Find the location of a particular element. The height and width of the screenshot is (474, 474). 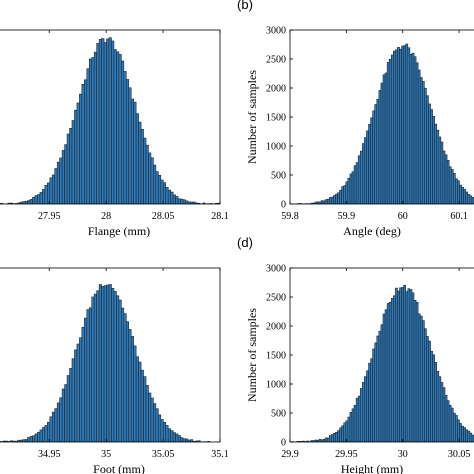

x-tick-label: 28 is located at coordinates (106, 216).